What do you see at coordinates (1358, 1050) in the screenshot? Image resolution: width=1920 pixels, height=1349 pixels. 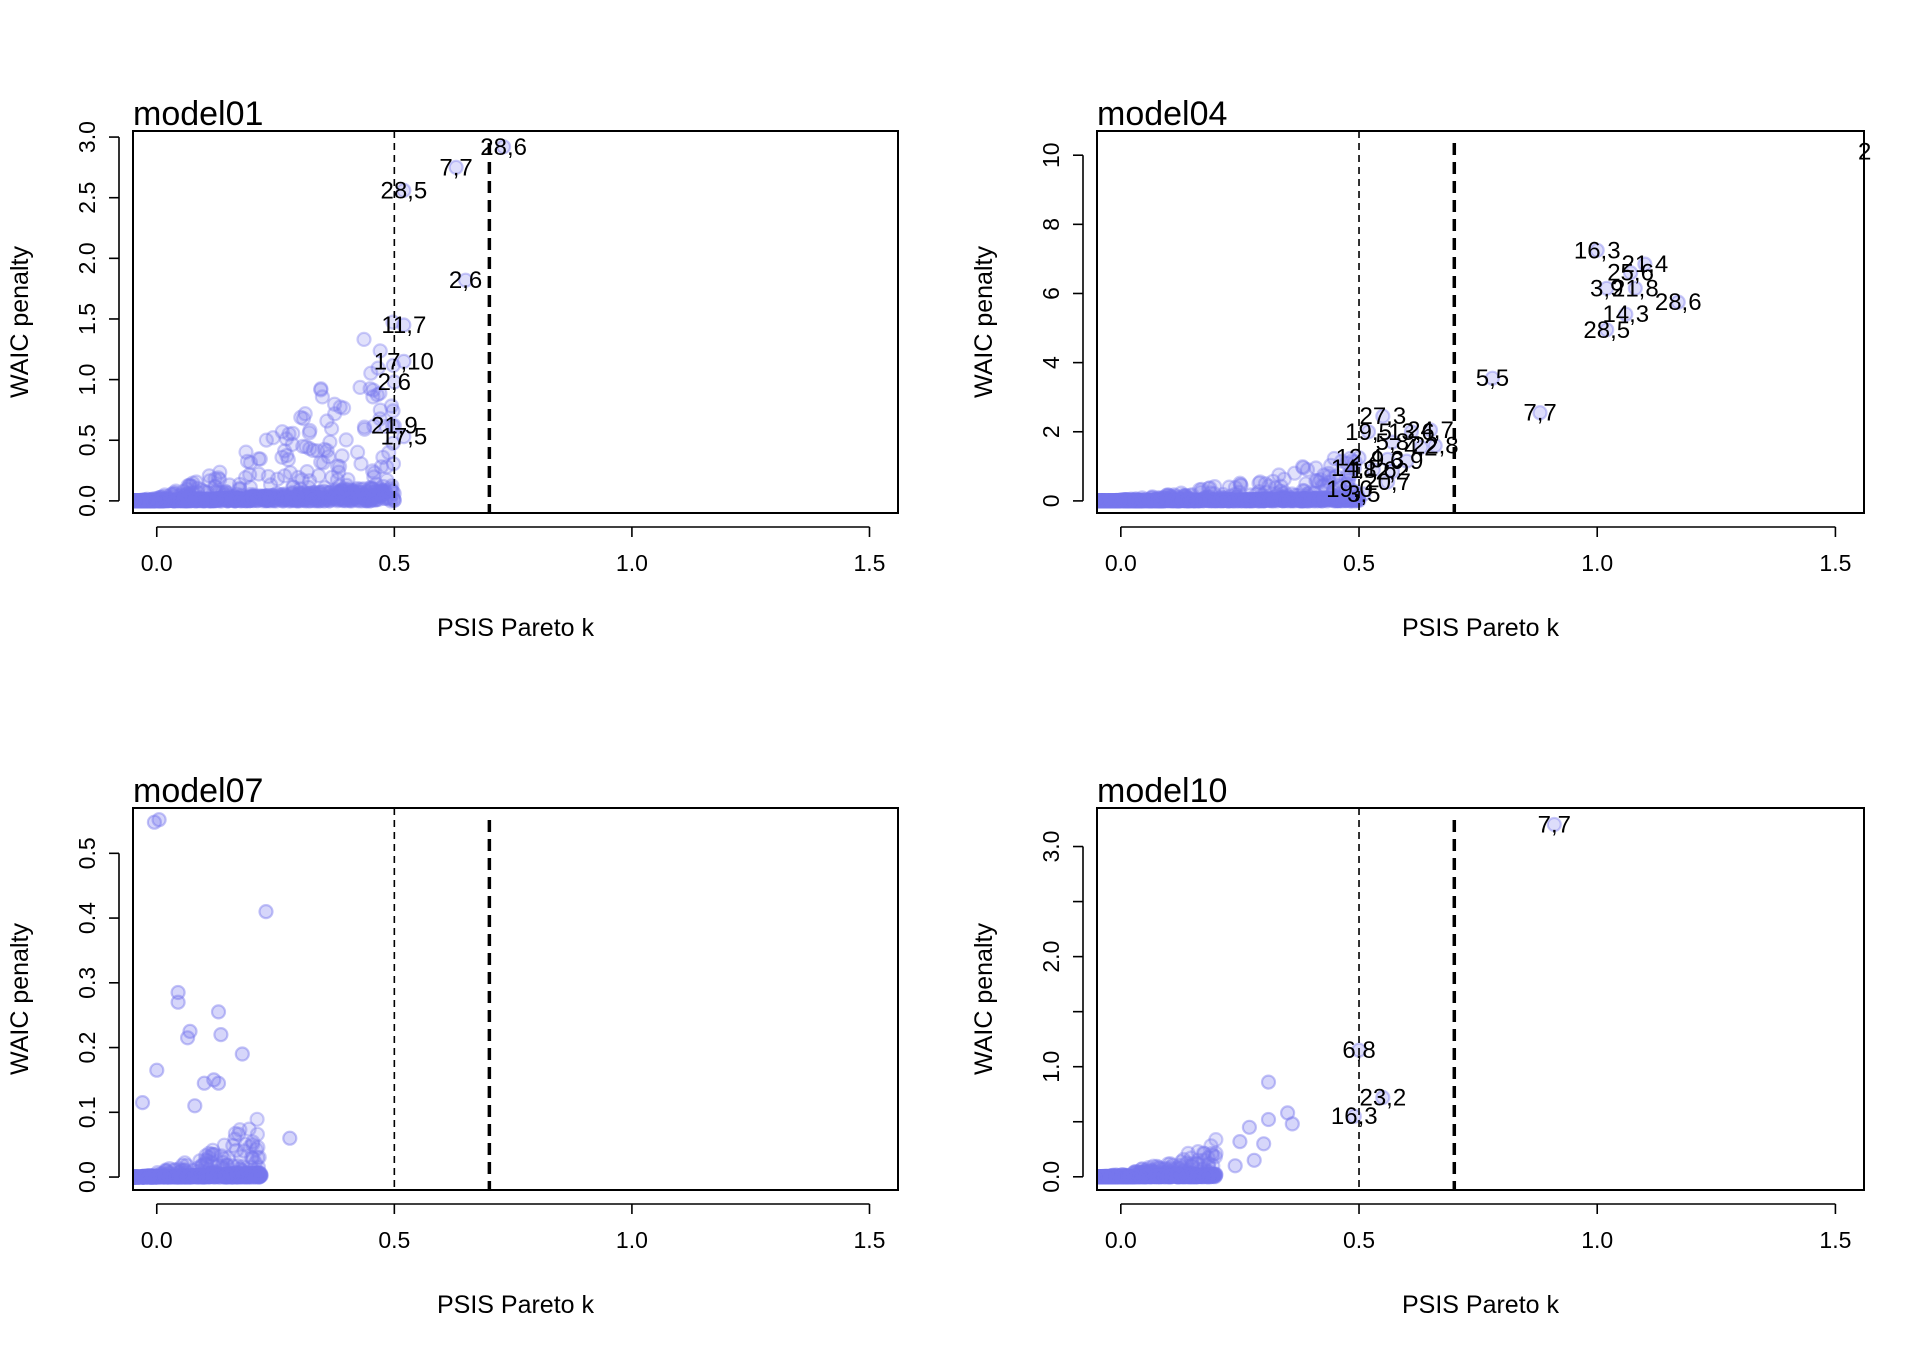 I see `point-label: 6,8` at bounding box center [1358, 1050].